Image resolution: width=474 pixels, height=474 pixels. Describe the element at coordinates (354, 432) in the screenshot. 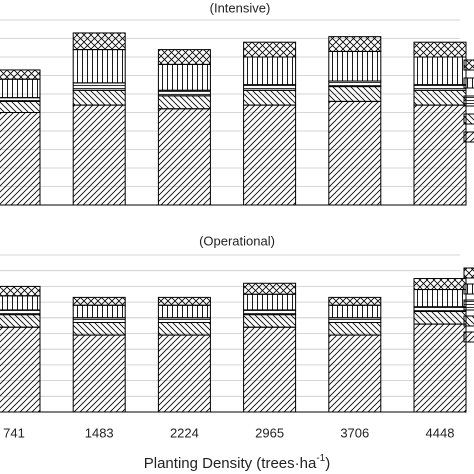

I see `x-tick-label: 3706` at that location.